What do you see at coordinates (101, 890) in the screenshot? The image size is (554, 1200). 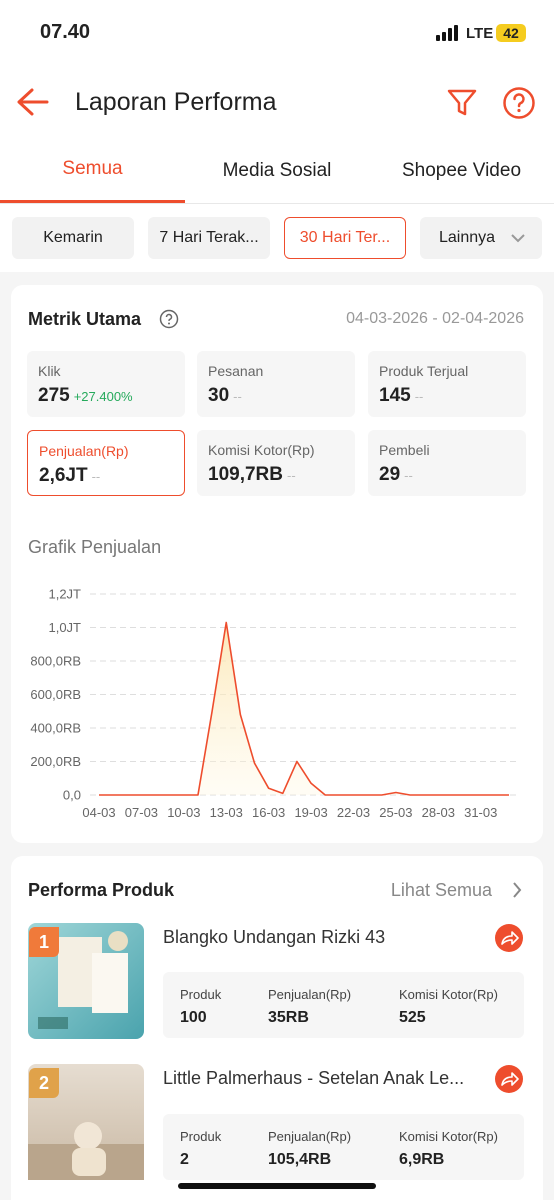 I see `section-title: Performa Produk` at bounding box center [101, 890].